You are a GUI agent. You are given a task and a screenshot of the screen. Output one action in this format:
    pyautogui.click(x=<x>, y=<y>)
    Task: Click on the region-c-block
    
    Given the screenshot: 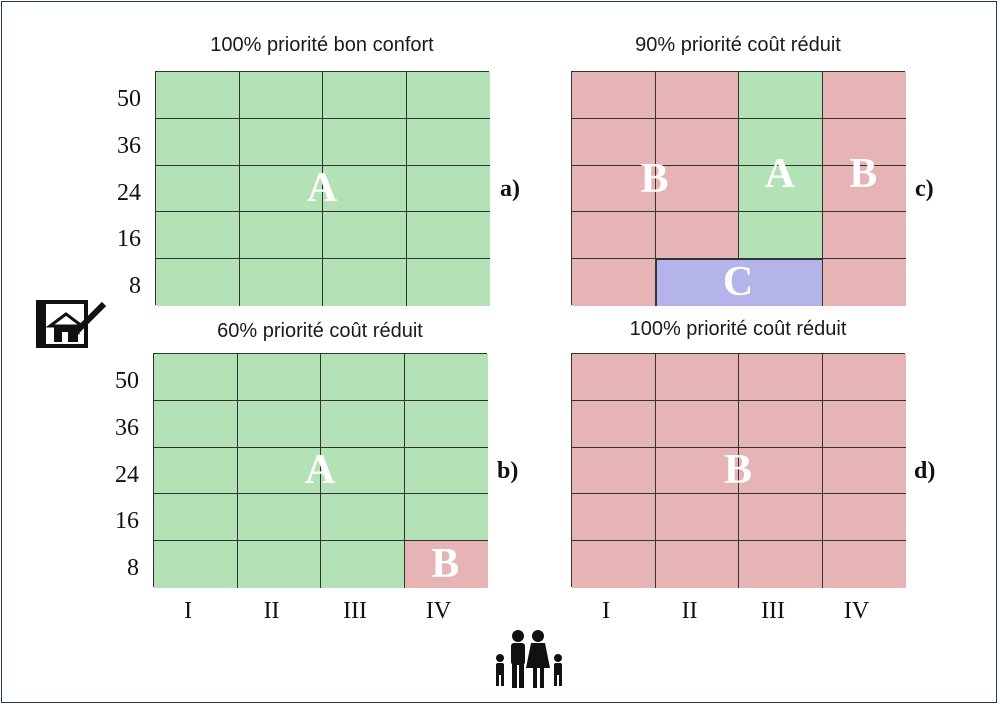 What is the action you would take?
    pyautogui.click(x=739, y=282)
    